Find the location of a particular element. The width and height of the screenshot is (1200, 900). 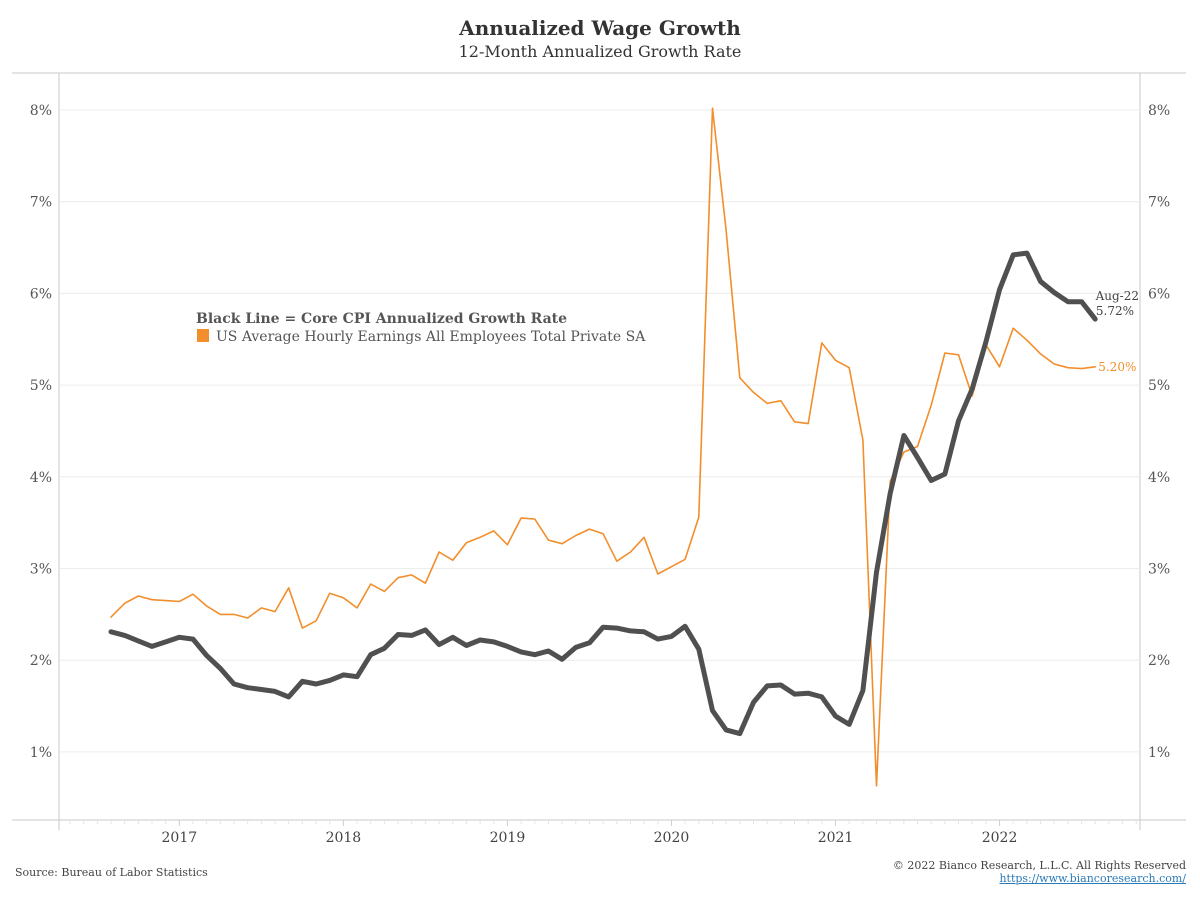

x-tick-label: 2022 is located at coordinates (1000, 838).